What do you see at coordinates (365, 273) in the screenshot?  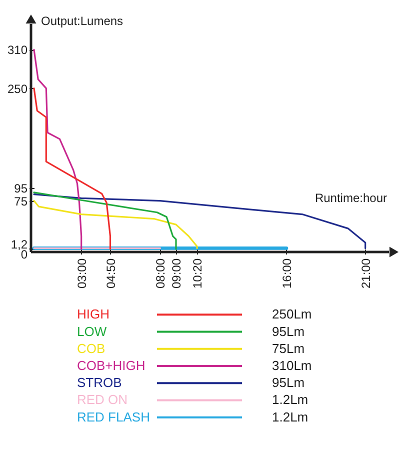 I see `x-tick-label: 21:00` at bounding box center [365, 273].